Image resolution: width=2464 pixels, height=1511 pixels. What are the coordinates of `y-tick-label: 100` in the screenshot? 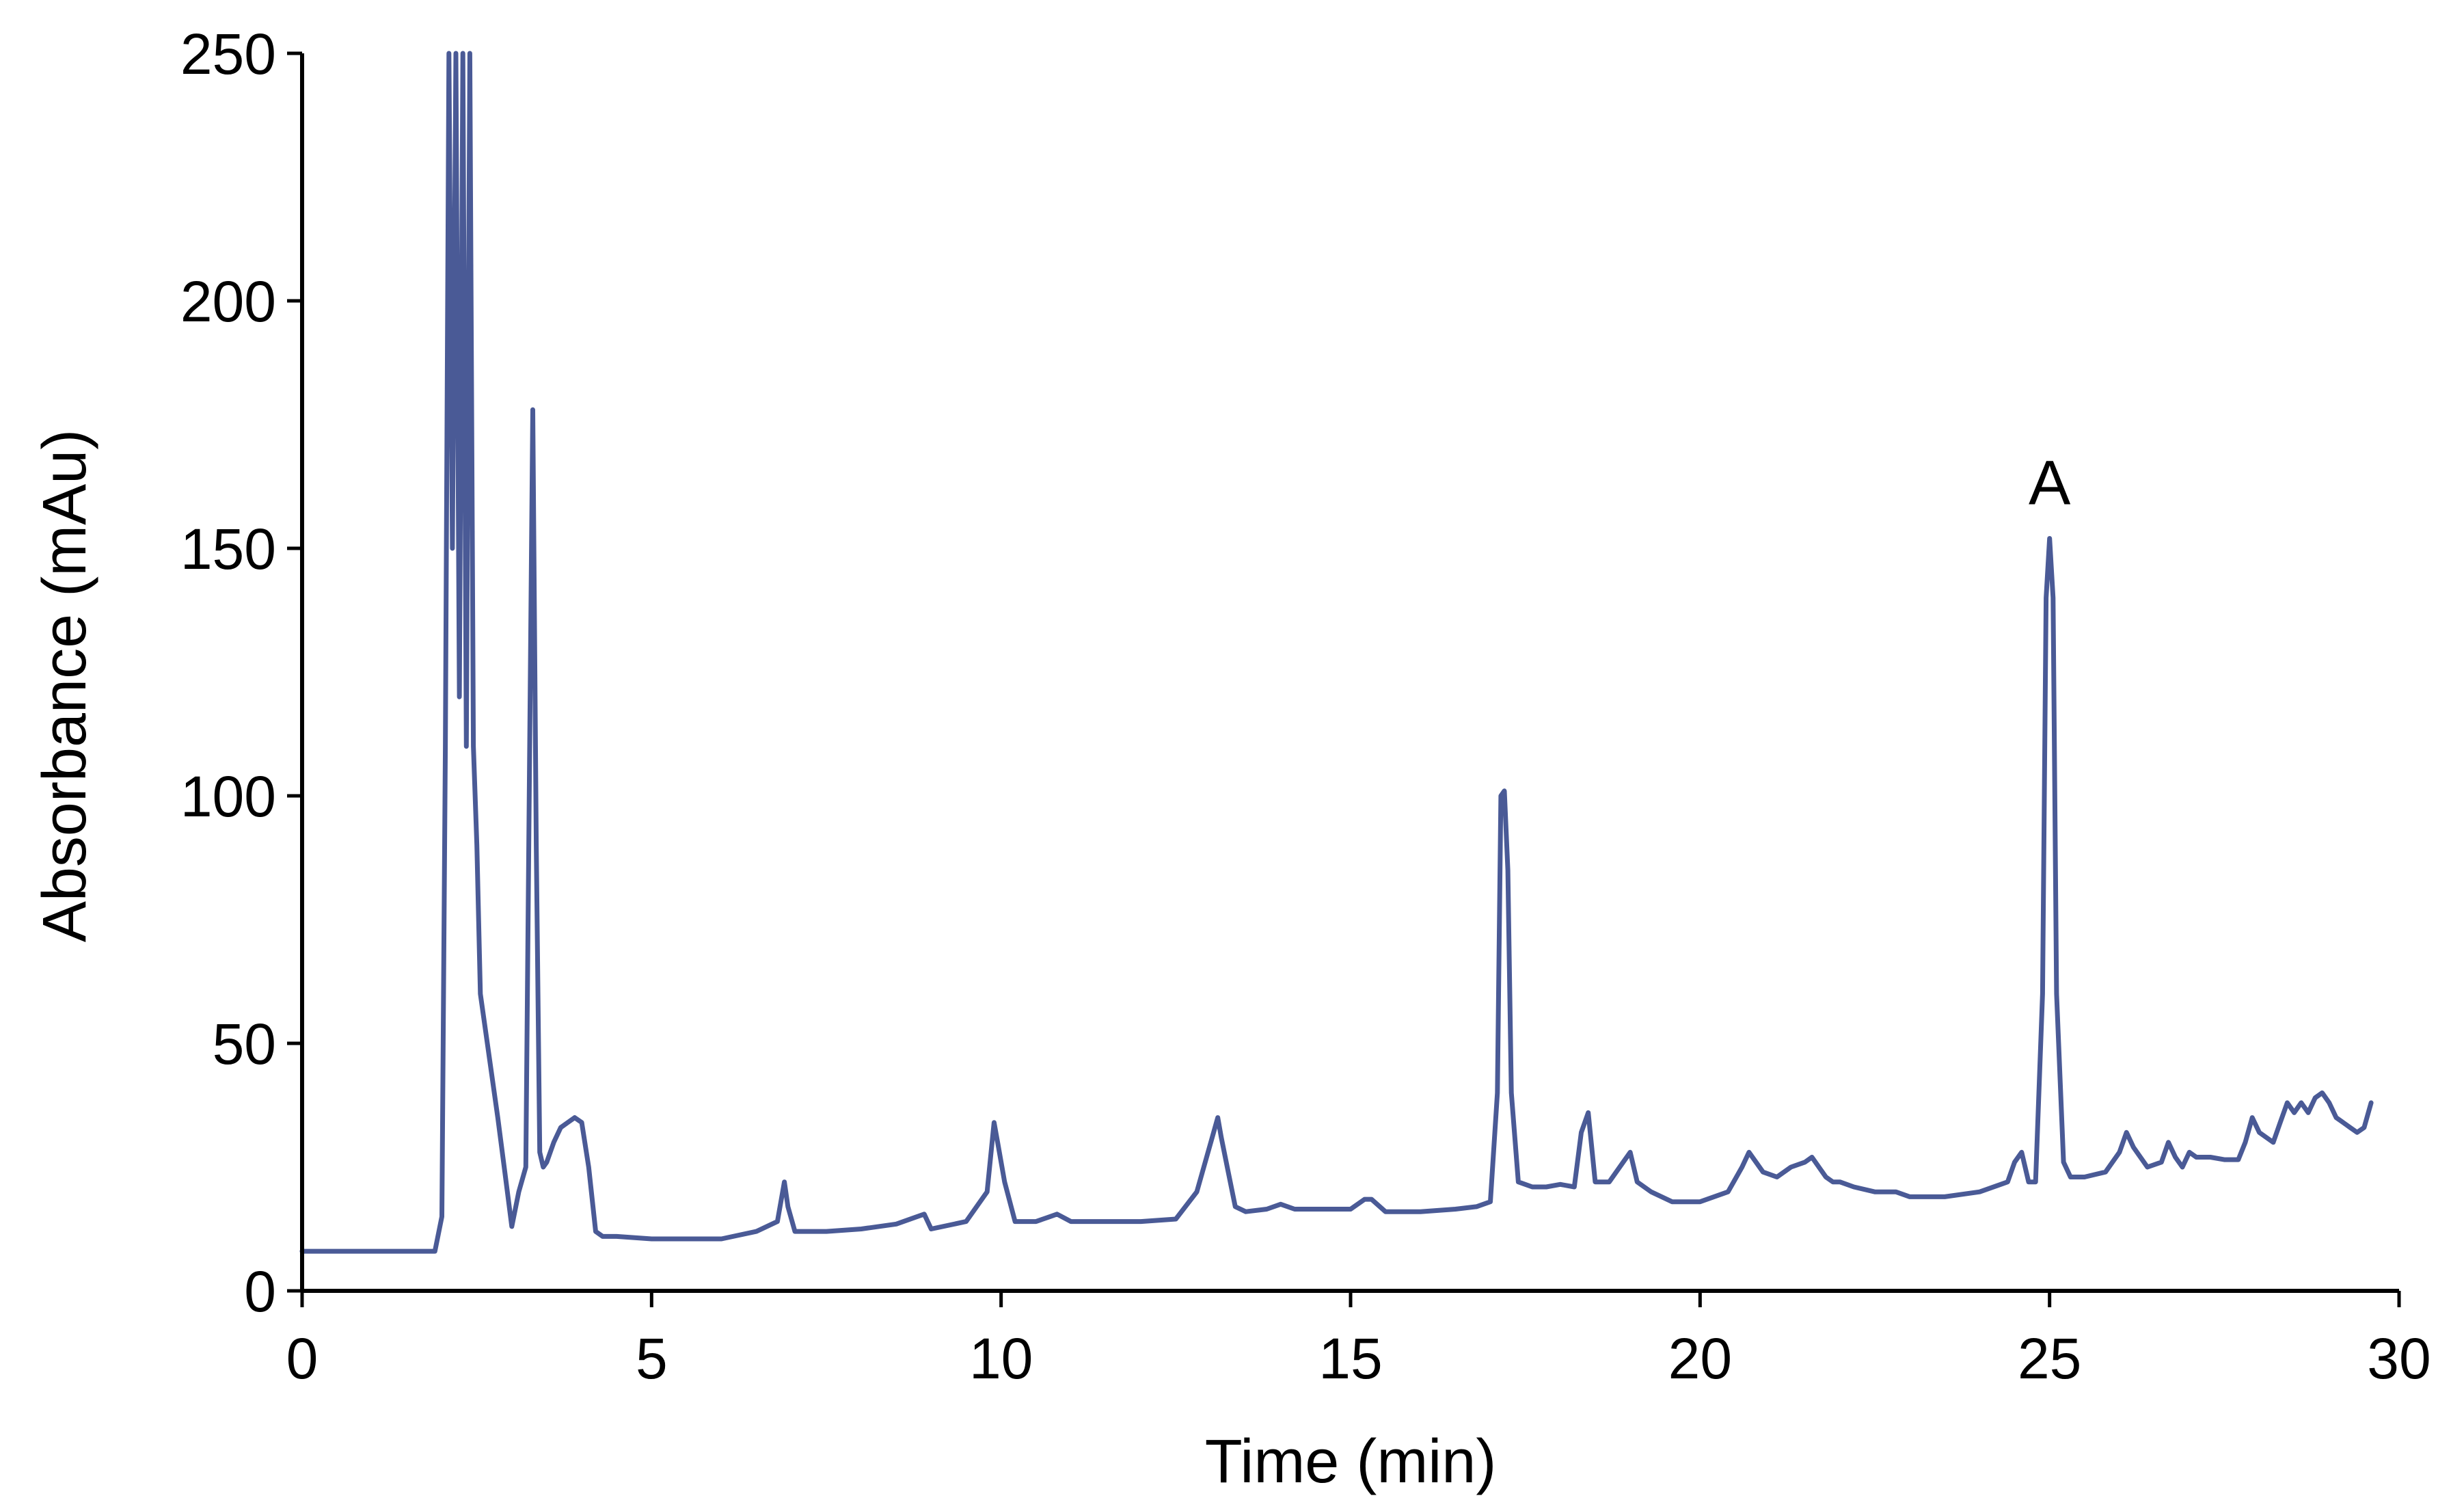 It's located at (228, 796).